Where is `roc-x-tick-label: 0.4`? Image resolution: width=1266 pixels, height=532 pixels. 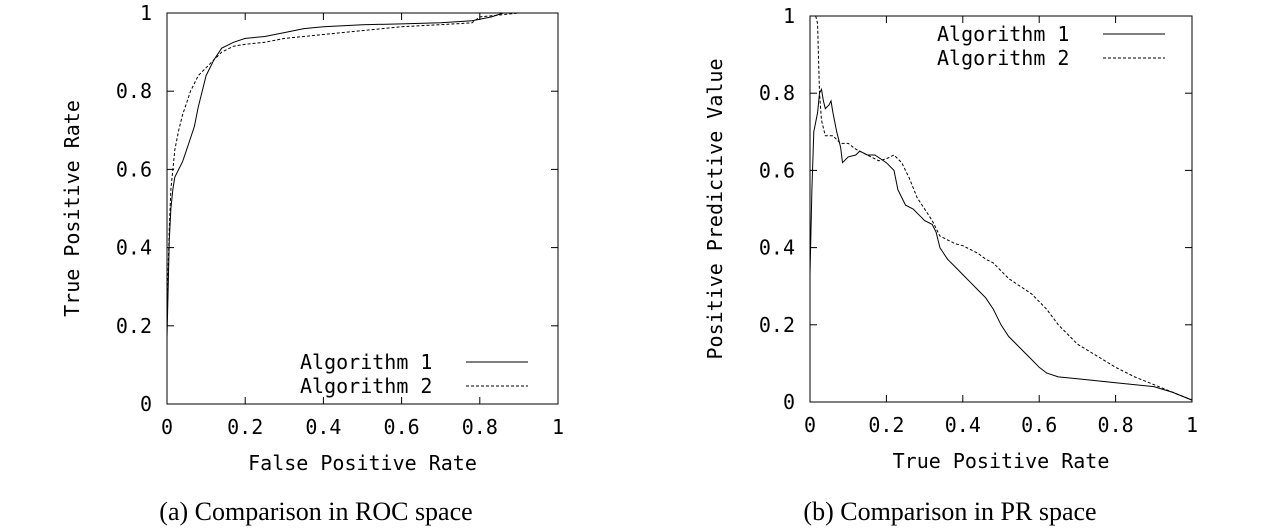 roc-x-tick-label: 0.4 is located at coordinates (323, 427).